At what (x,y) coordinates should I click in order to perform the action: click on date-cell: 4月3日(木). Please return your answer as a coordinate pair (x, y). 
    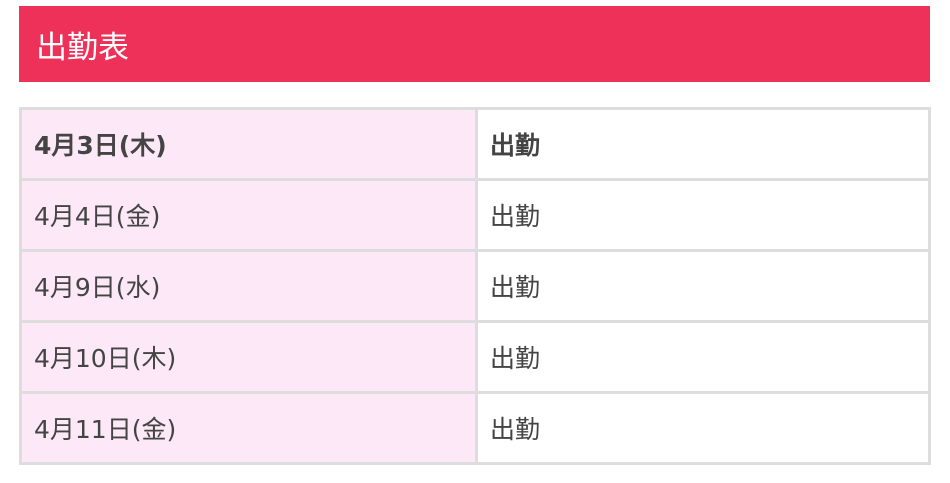
    Looking at the image, I should click on (248, 144).